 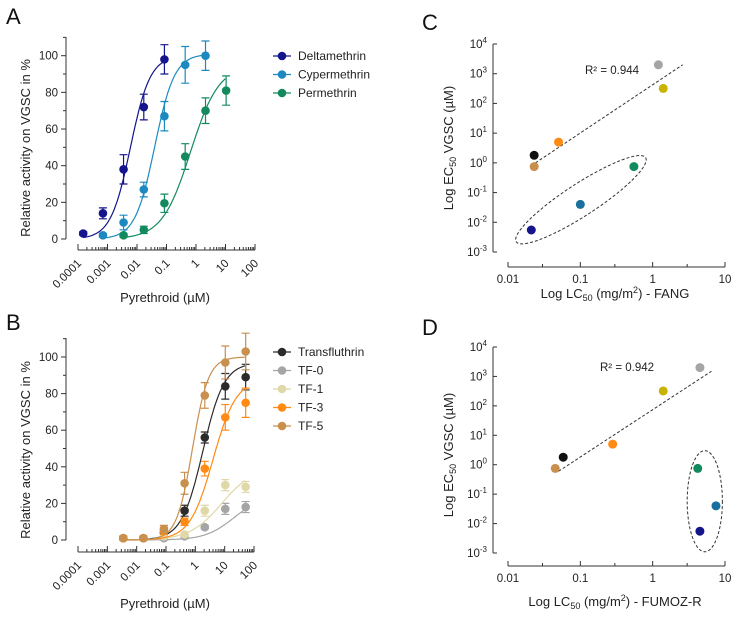 I want to click on x-label-pre: Log LC, so click(x=549, y=601).